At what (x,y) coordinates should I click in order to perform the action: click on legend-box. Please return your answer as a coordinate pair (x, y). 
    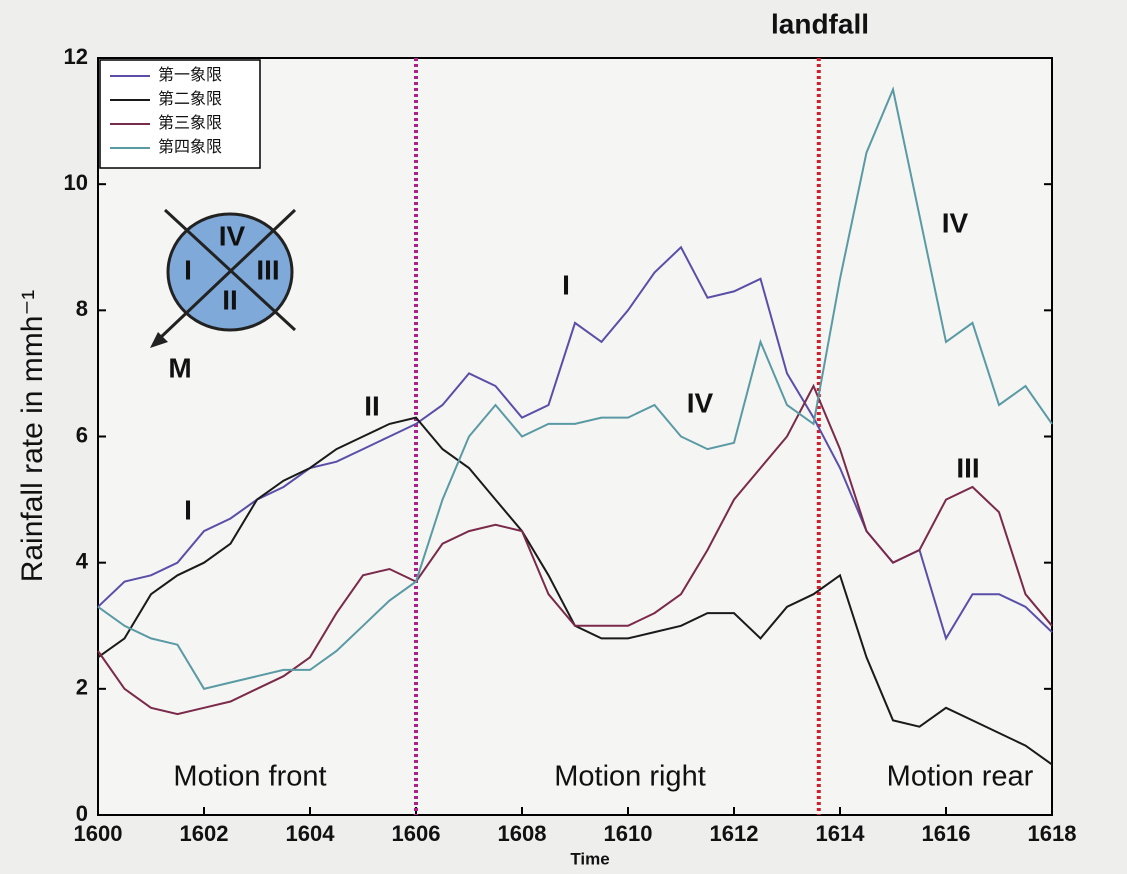
    Looking at the image, I should click on (180, 114).